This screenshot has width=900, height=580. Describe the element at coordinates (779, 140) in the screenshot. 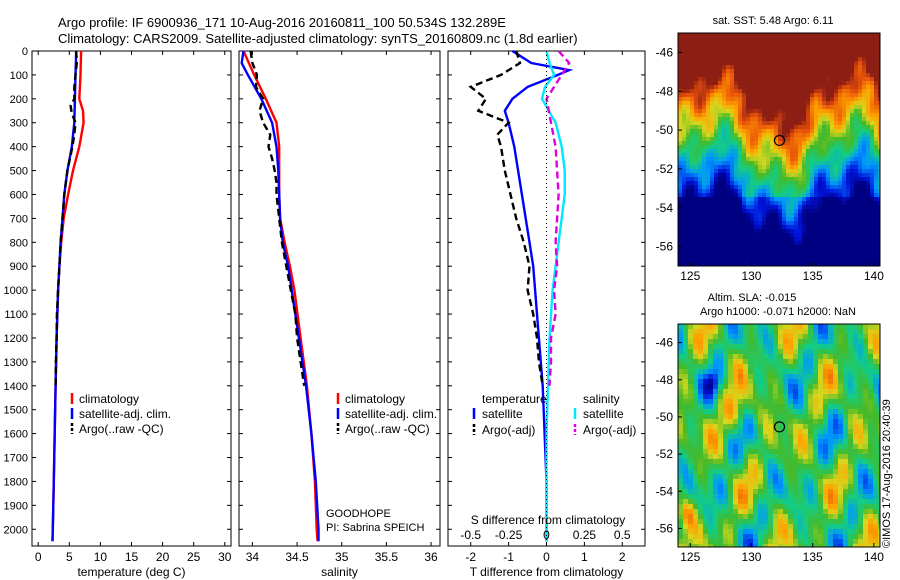

I see `argo-position-marker` at that location.